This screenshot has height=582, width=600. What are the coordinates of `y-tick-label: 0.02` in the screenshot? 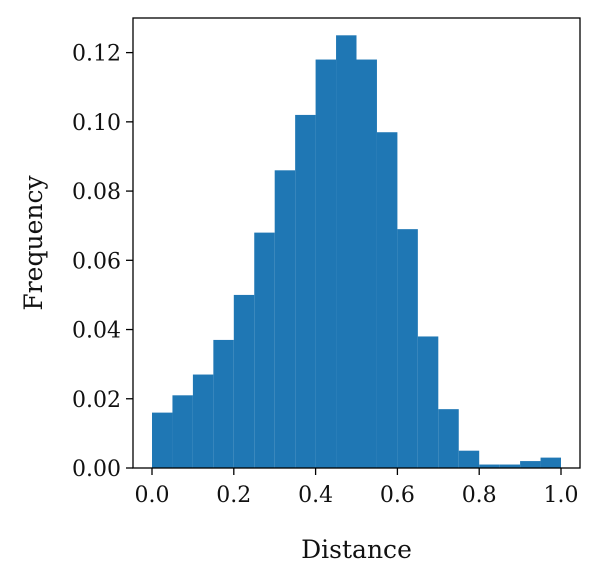 It's located at (96, 400).